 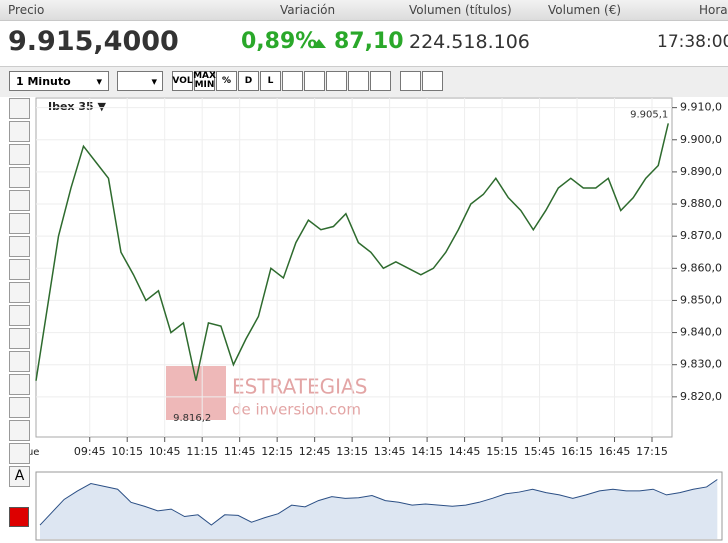 I want to click on y-tick-label: 9.820,0, so click(x=701, y=396).